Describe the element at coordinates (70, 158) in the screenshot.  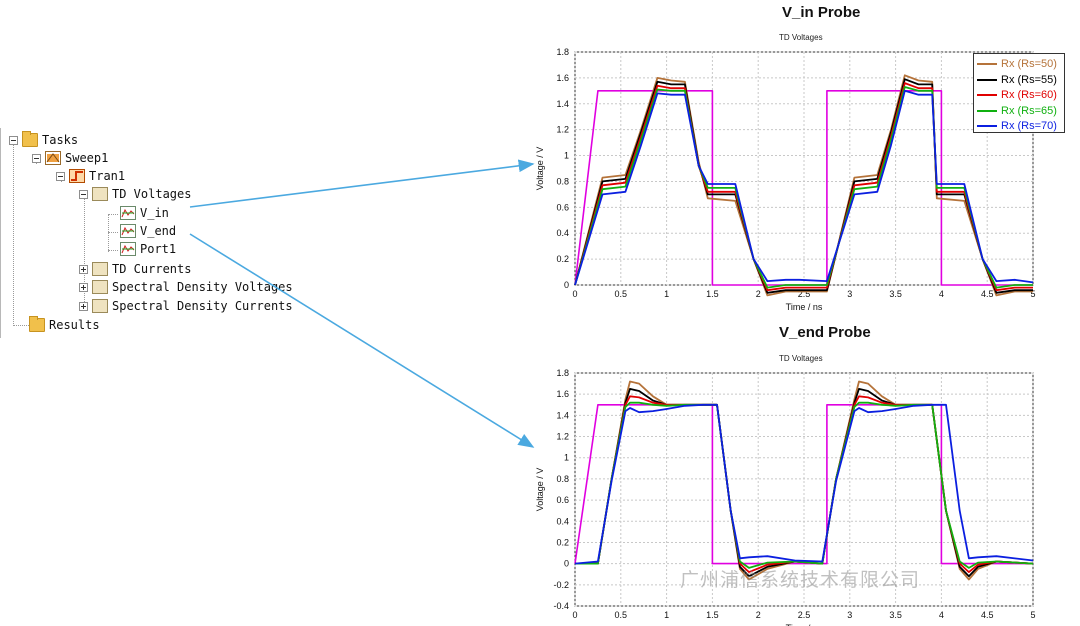
I see `tree-node-sweep: Sweep1` at that location.